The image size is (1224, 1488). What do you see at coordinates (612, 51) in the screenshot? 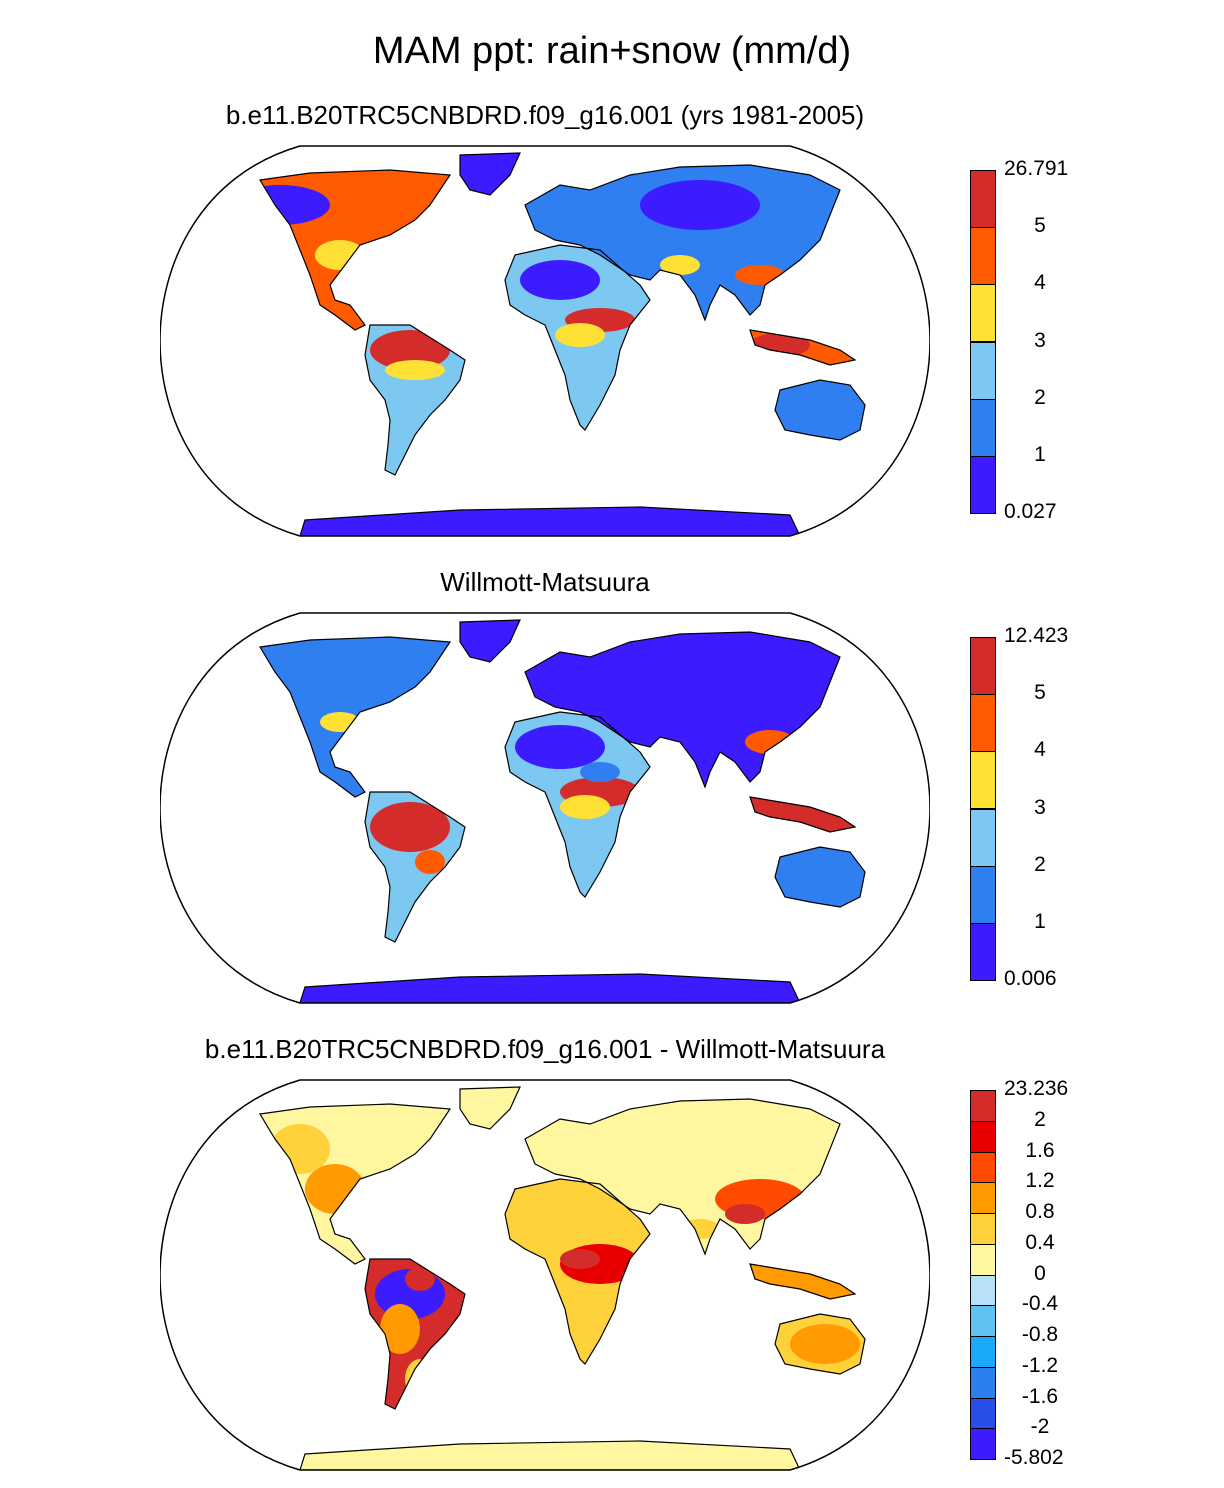
I see `figure-title: MAM ppt: rain+snow (mm/d)` at bounding box center [612, 51].